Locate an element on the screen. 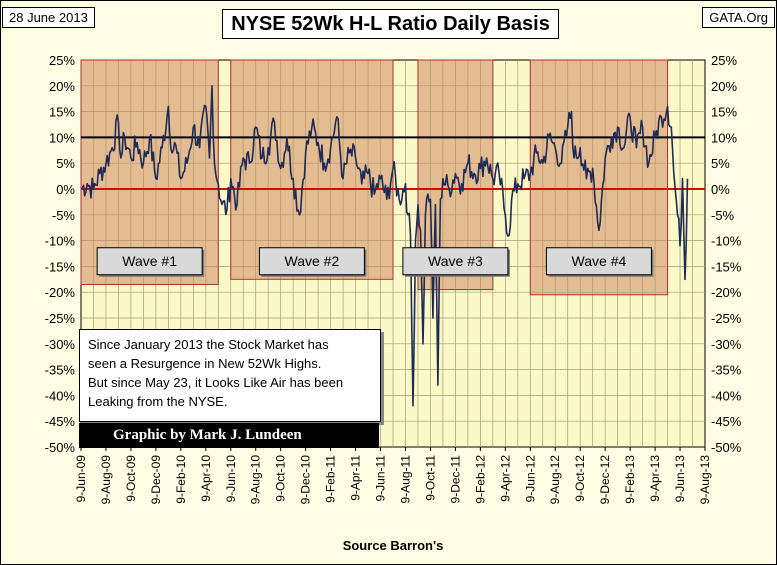 The width and height of the screenshot is (777, 565). y-tick-label-left: -15% is located at coordinates (60, 266).